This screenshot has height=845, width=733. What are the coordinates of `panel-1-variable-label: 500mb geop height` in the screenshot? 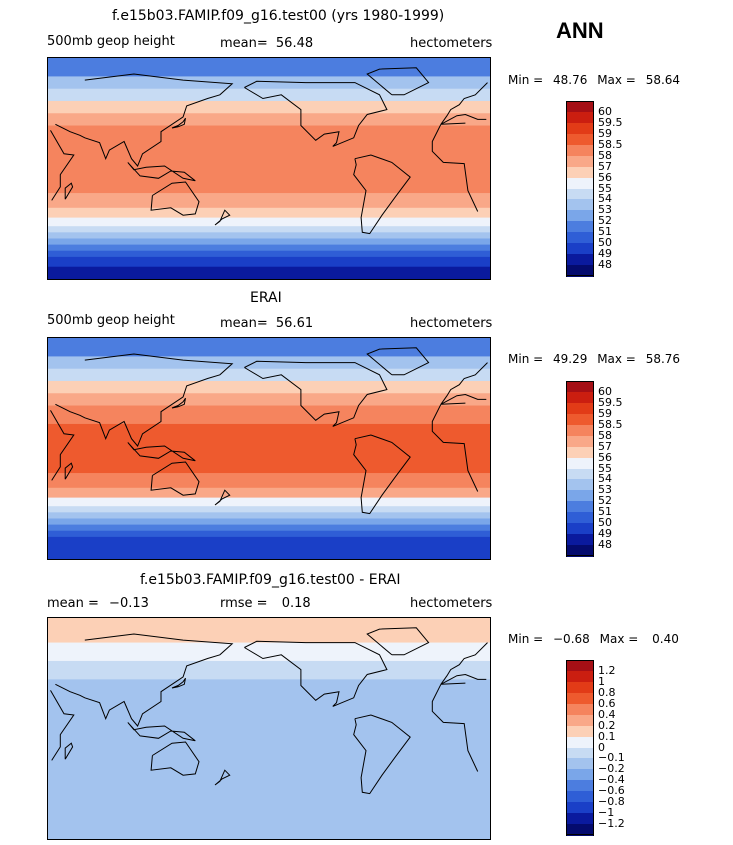 It's located at (111, 41).